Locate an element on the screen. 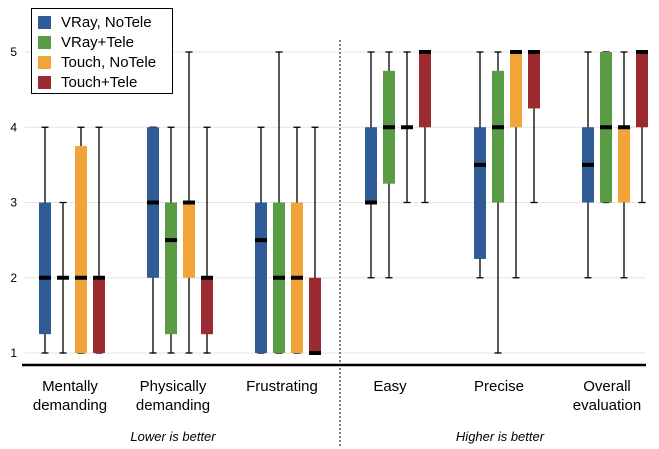  category-label-frustrating: Frustrating is located at coordinates (282, 386).